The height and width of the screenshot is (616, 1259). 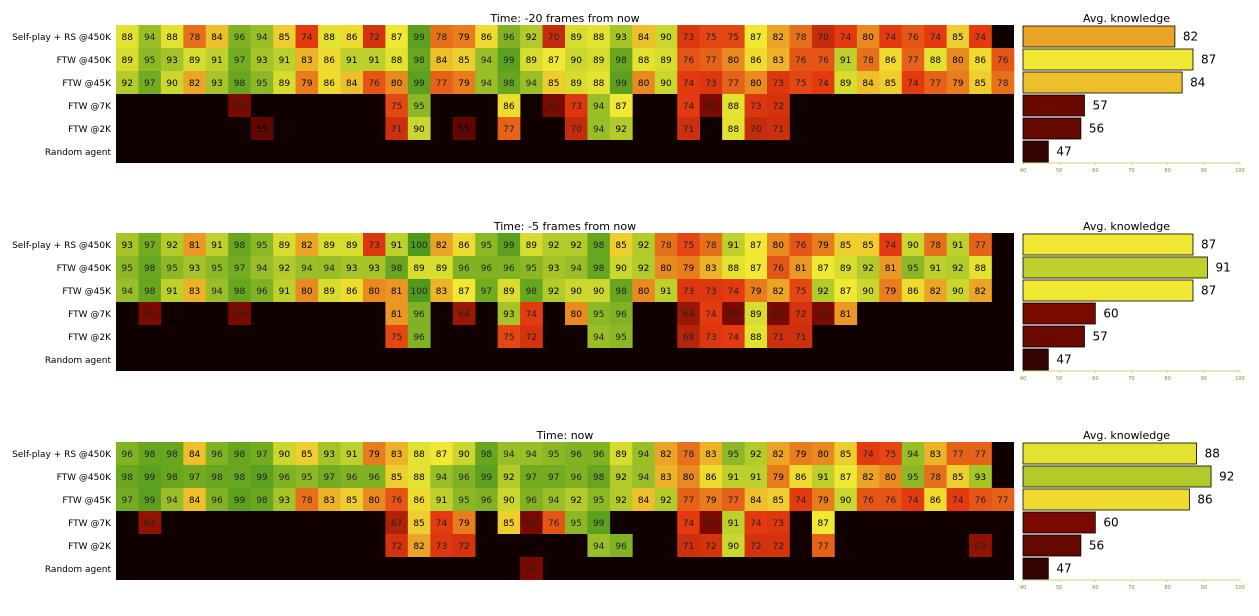 I want to click on heatmap-cell-label: 97, so click(x=126, y=501).